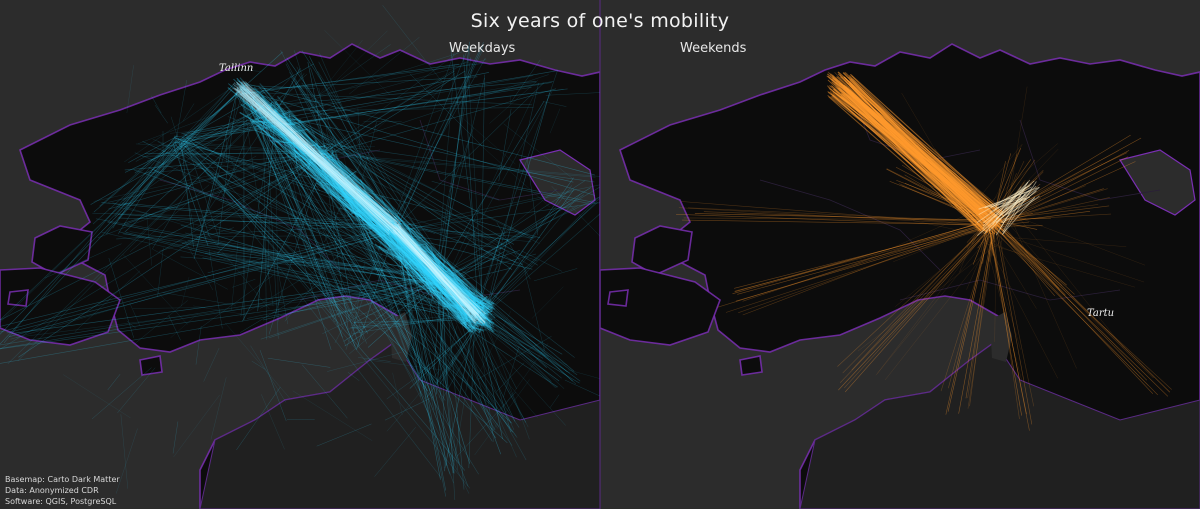 Image resolution: width=1200 pixels, height=509 pixels. I want to click on city-label-tallinn: Tallinn, so click(236, 68).